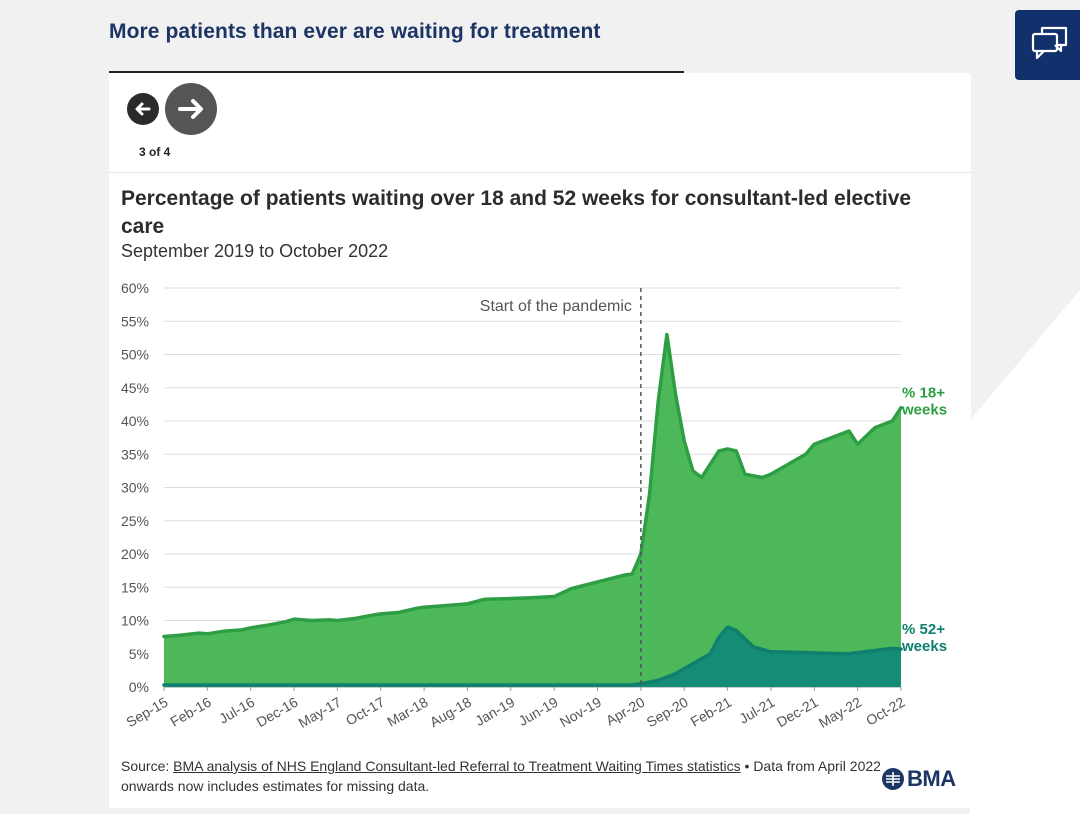  What do you see at coordinates (840, 712) in the screenshot?
I see `x-tick-label: May-22` at bounding box center [840, 712].